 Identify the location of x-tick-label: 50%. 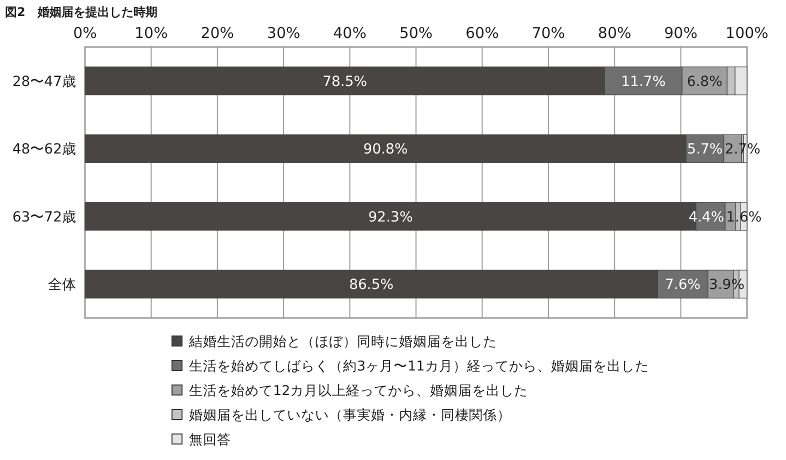
(416, 33).